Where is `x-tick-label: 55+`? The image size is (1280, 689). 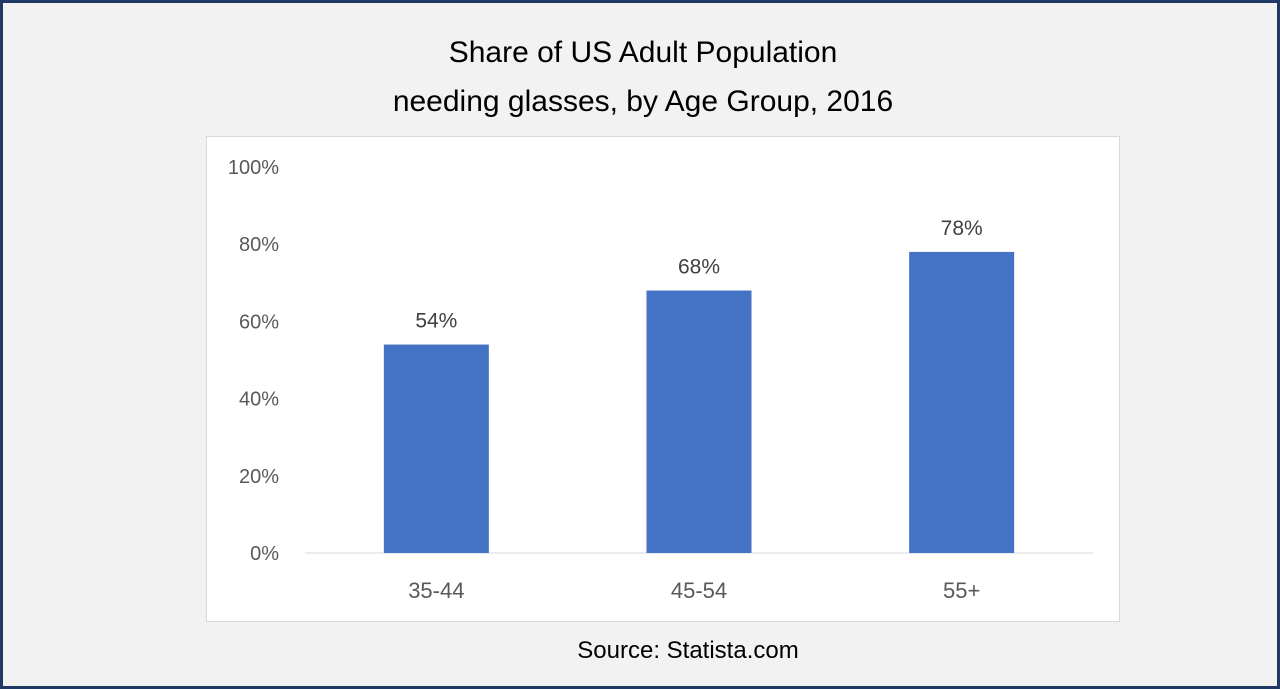 x-tick-label: 55+ is located at coordinates (961, 590).